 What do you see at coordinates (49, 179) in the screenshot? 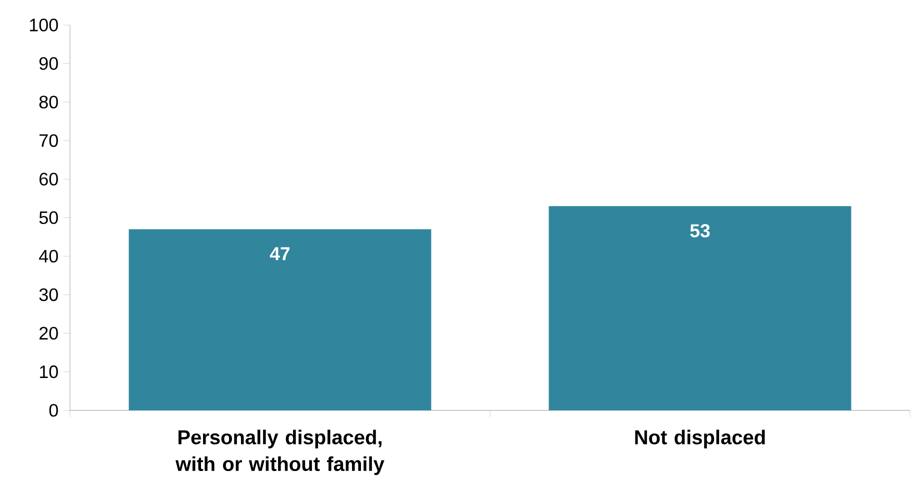
I see `y-tick-label: 60` at bounding box center [49, 179].